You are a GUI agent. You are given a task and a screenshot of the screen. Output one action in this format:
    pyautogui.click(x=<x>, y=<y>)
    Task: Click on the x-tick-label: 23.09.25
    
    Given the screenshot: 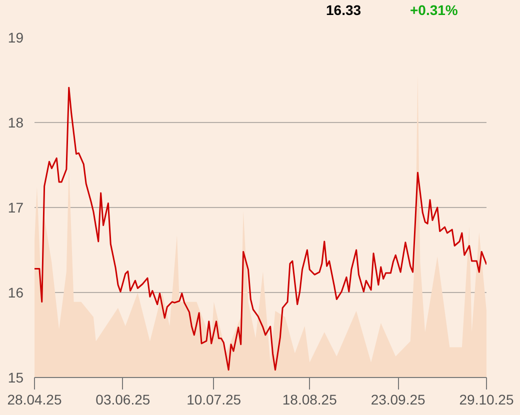 What is the action you would take?
    pyautogui.click(x=398, y=400)
    